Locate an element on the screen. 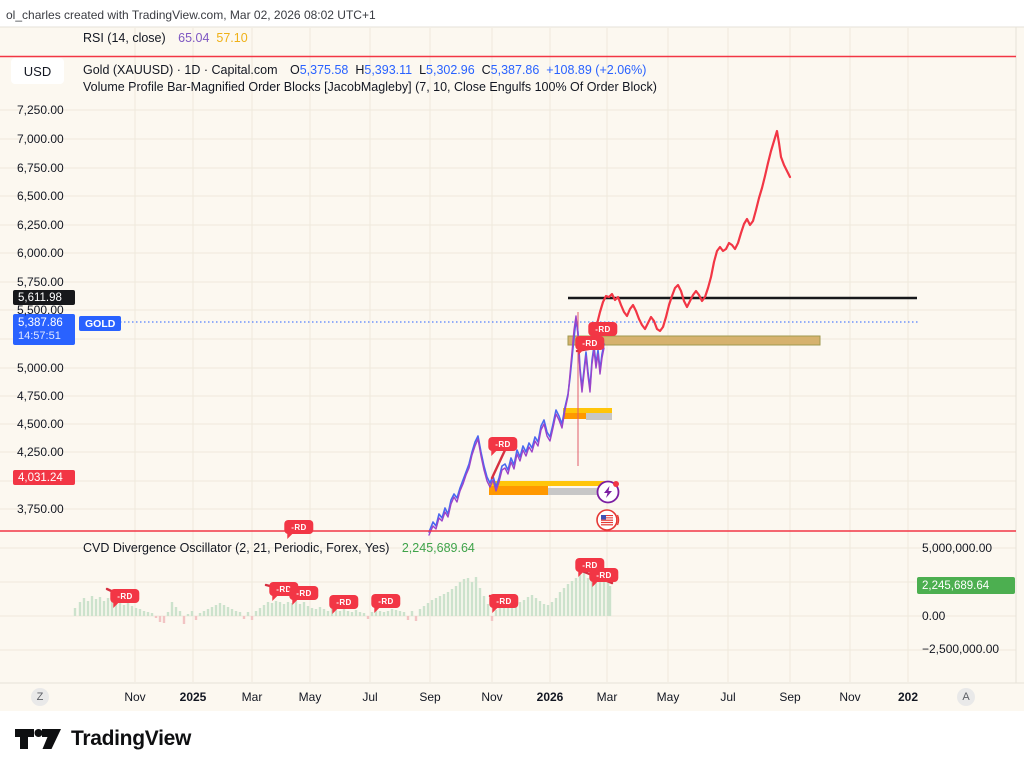 The height and width of the screenshot is (764, 1024). price-tick-label: 7,000.00 is located at coordinates (40, 139).